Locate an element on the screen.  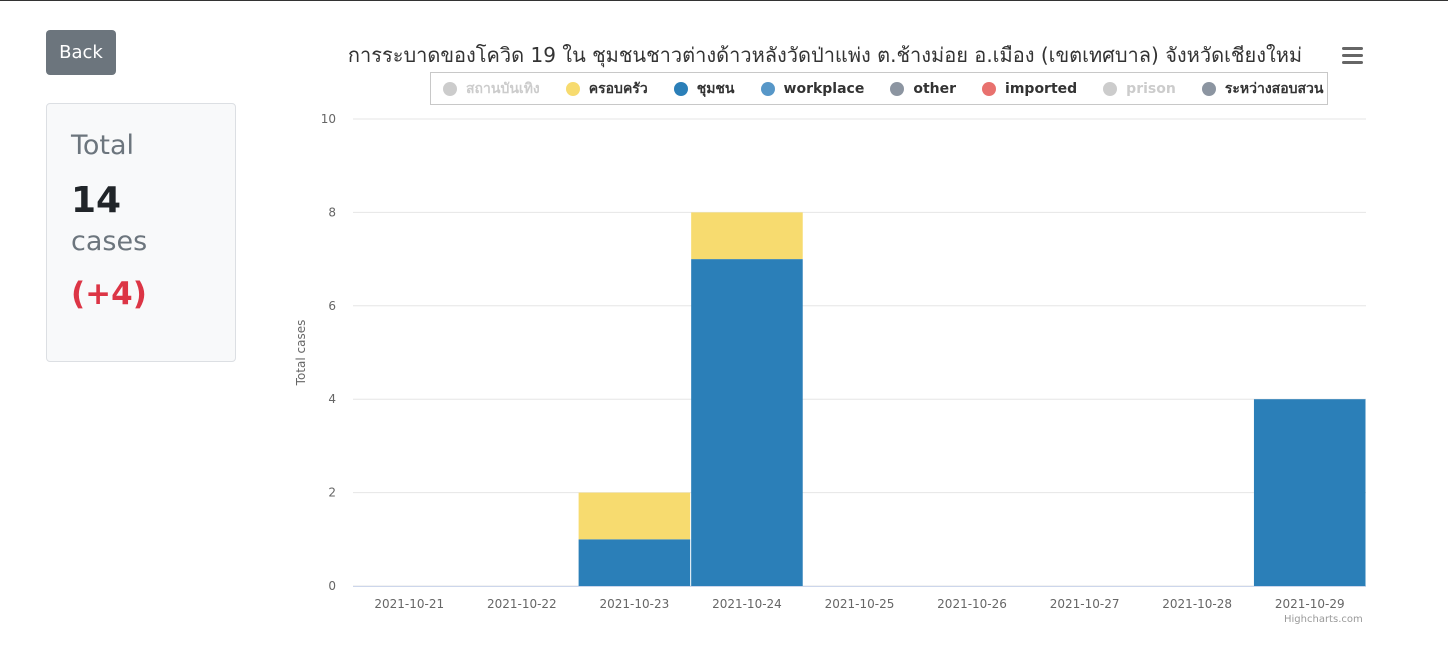
x-tick-label: 2021-10-29 is located at coordinates (1310, 604).